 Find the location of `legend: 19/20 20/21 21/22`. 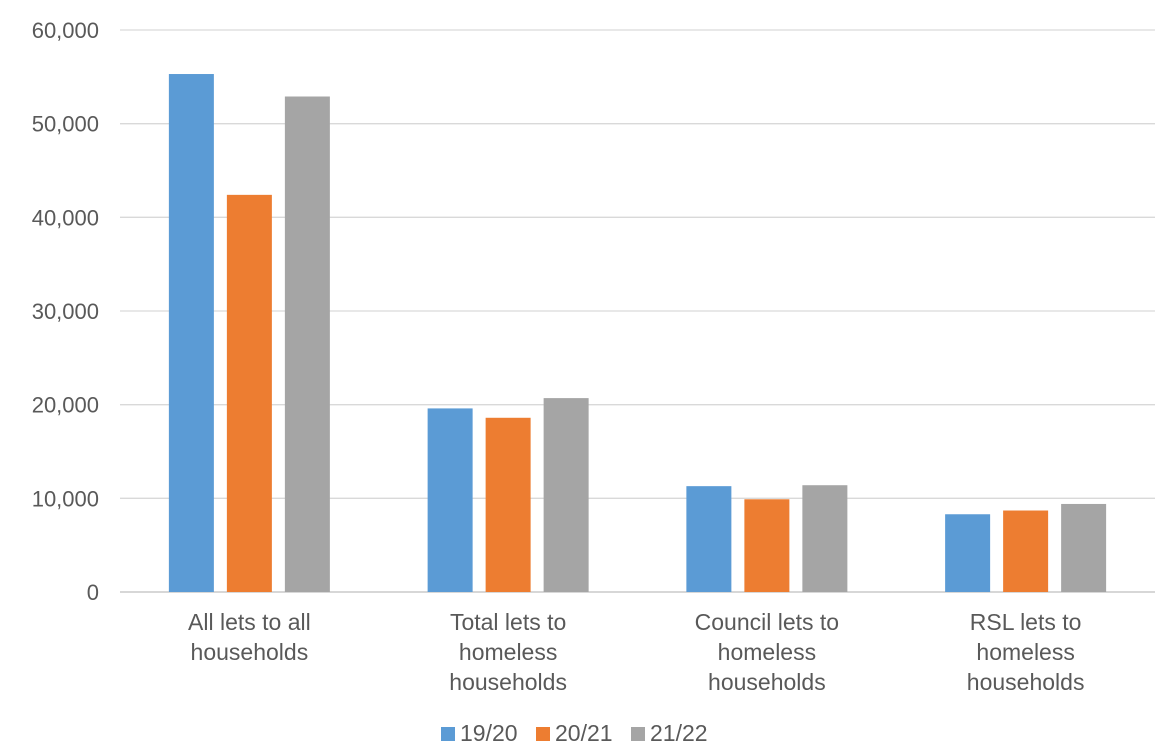

legend: 19/20 20/21 21/22 is located at coordinates (574, 733).